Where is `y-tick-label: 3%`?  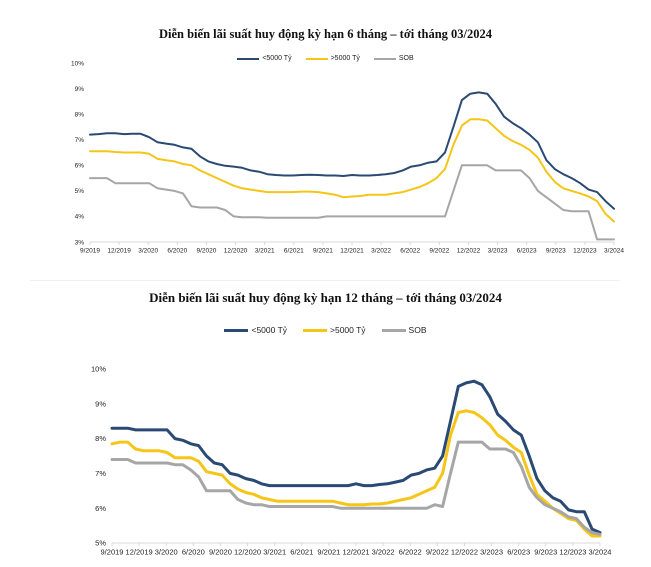
y-tick-label: 3% is located at coordinates (80, 242).